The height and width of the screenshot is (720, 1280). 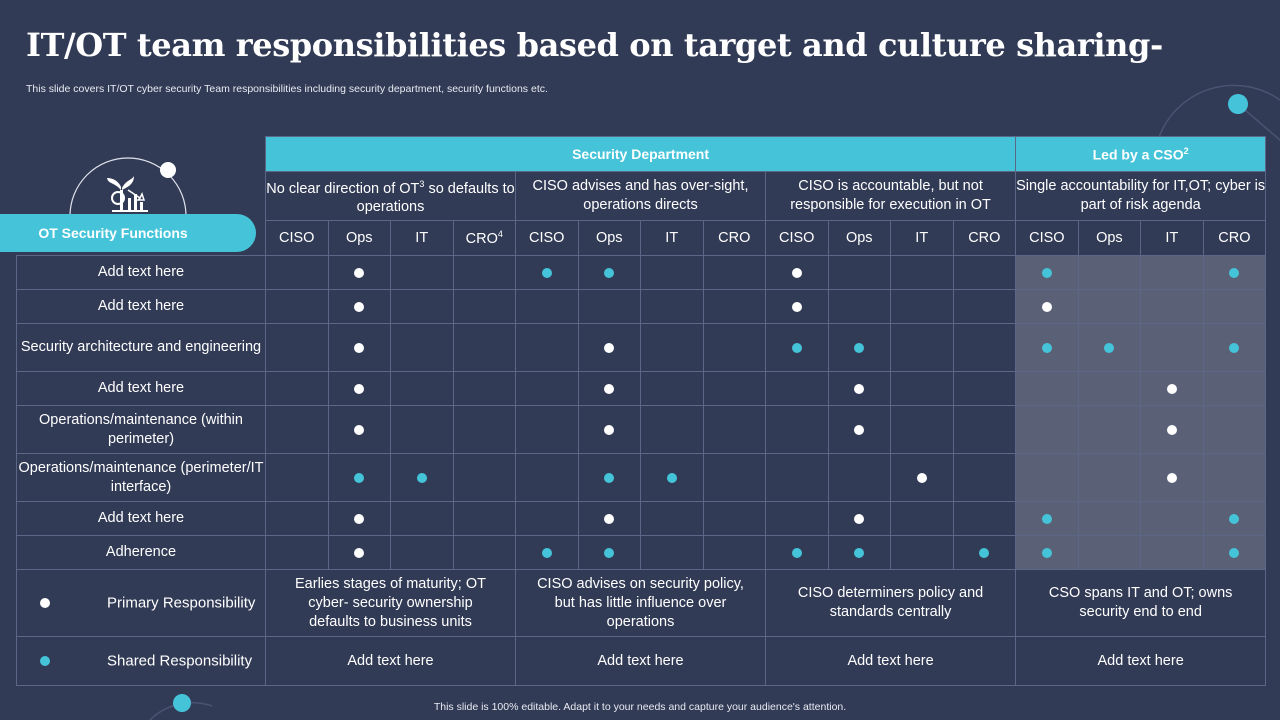 What do you see at coordinates (484, 238) in the screenshot?
I see `sub-column-header: CRO4` at bounding box center [484, 238].